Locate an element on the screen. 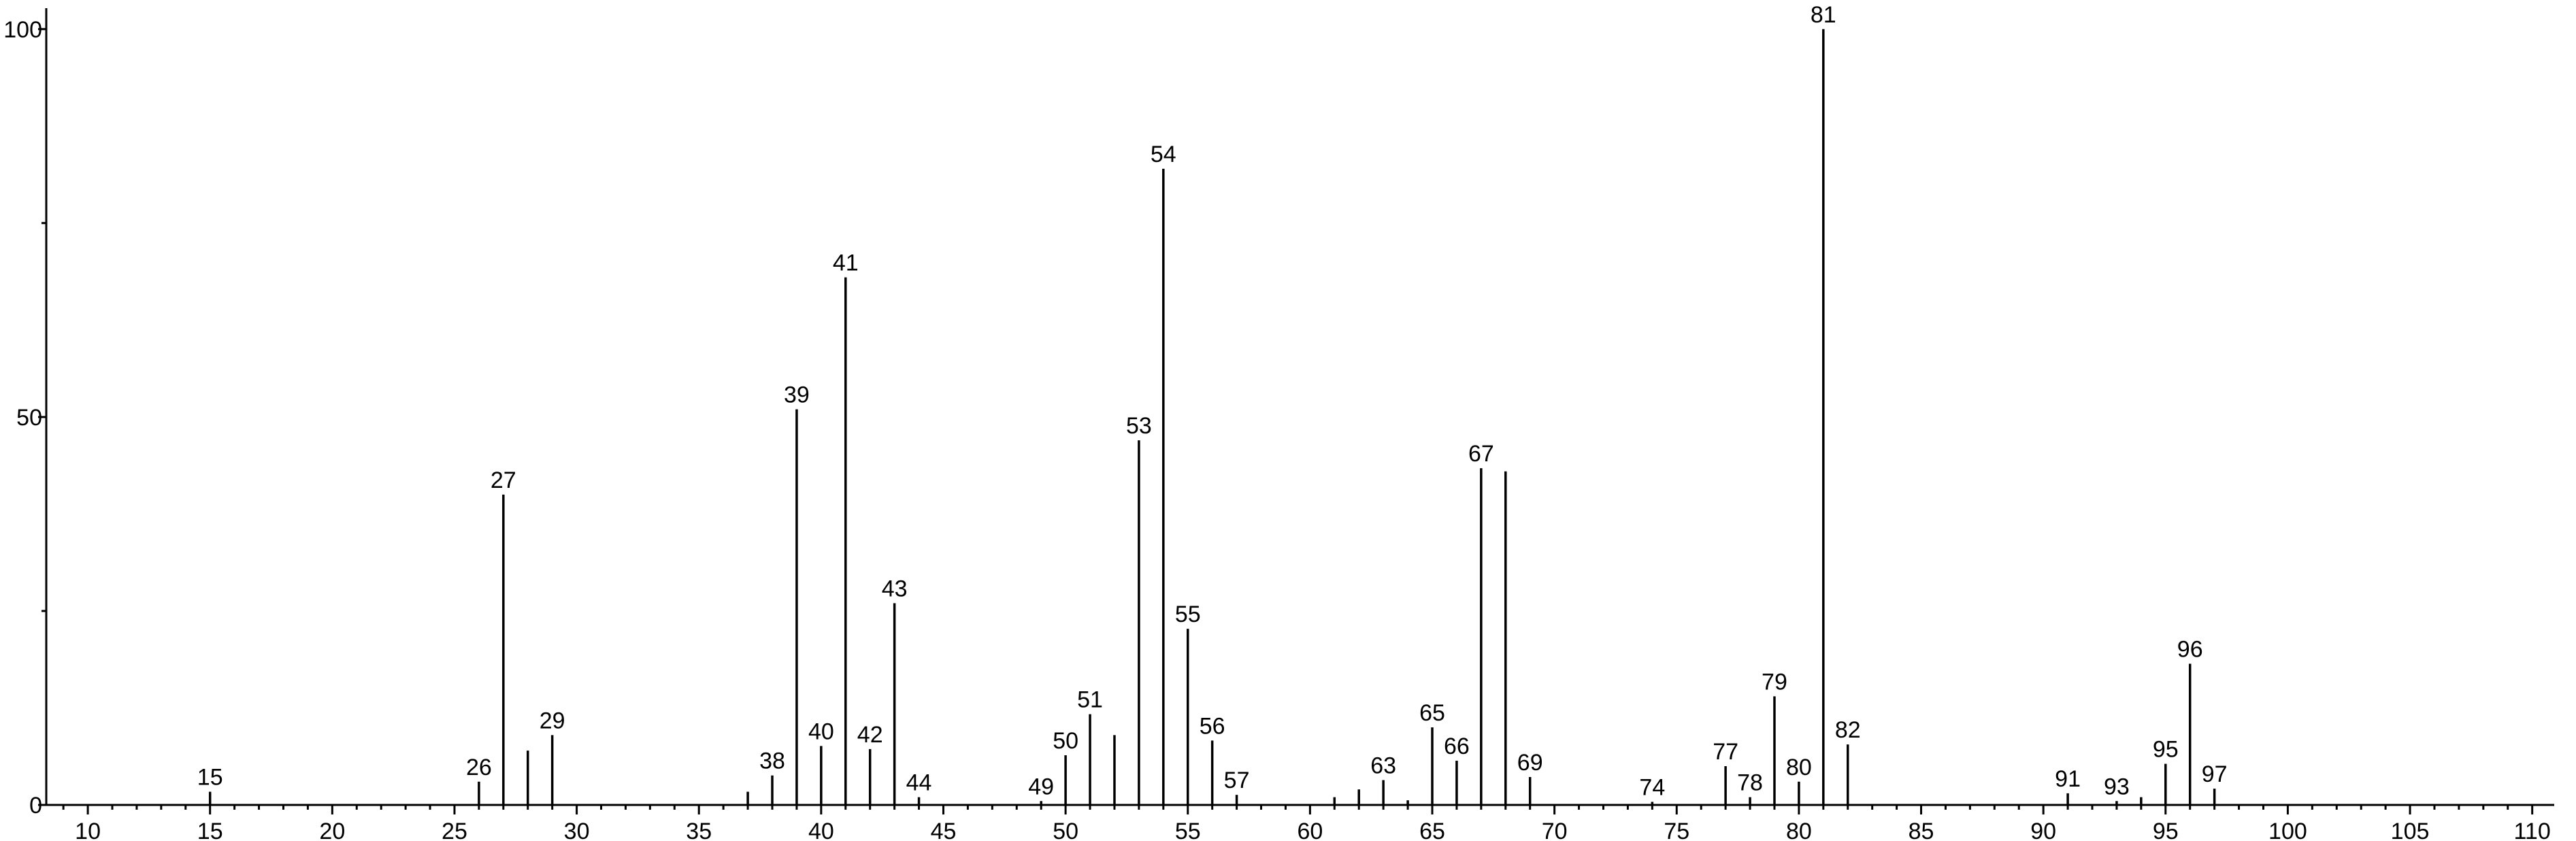 The image size is (2576, 841). x-tick-label: 15 is located at coordinates (210, 830).